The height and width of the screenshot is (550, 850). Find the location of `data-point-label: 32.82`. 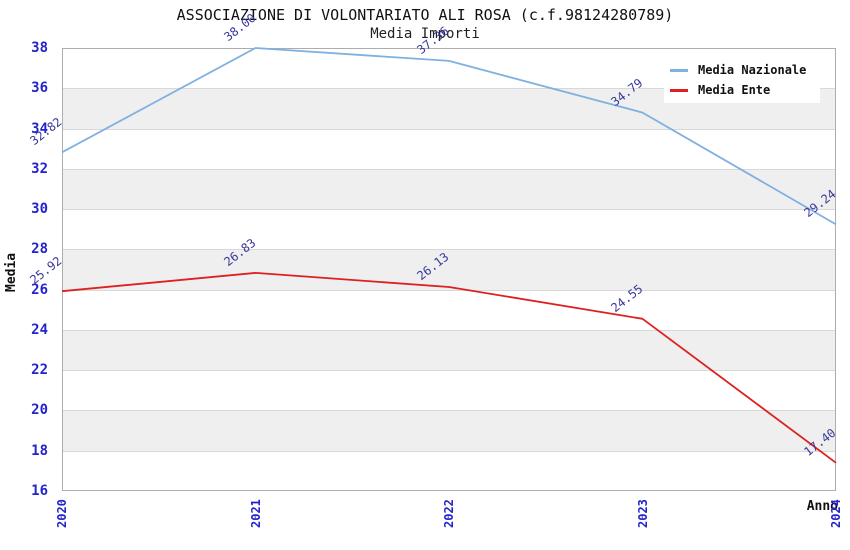

data-point-label: 32.82 is located at coordinates (46, 132).